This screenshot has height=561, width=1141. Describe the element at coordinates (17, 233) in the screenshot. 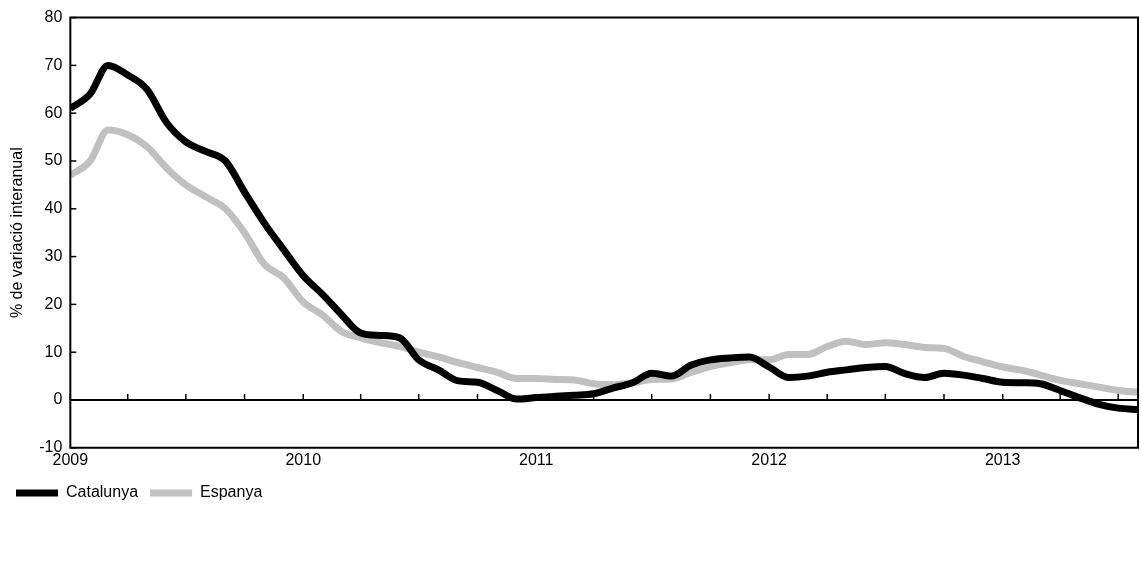

I see `y-axis-title: % de variació interanual` at that location.